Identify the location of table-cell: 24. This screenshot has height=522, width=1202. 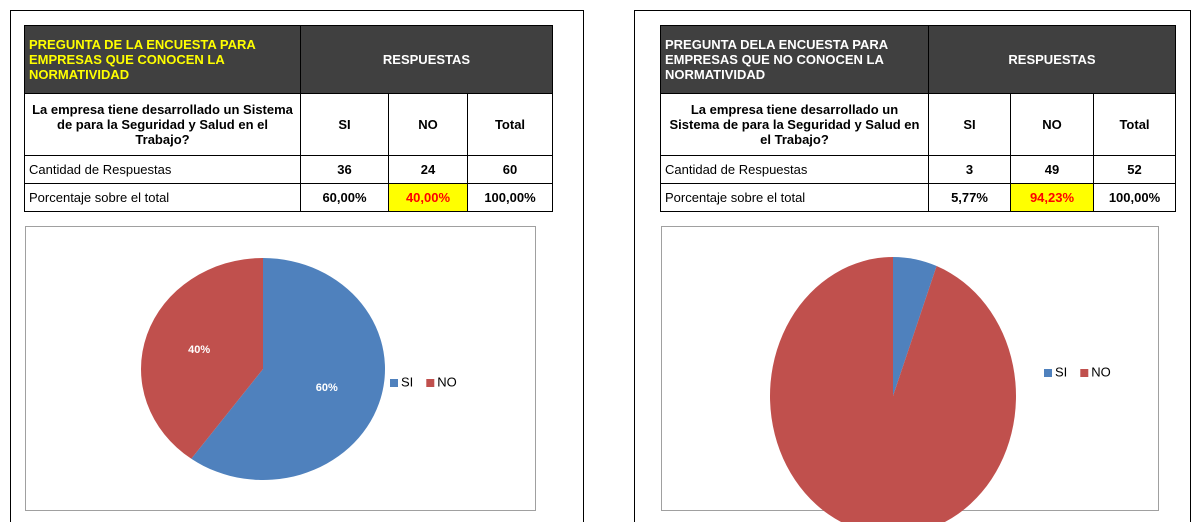
(428, 169).